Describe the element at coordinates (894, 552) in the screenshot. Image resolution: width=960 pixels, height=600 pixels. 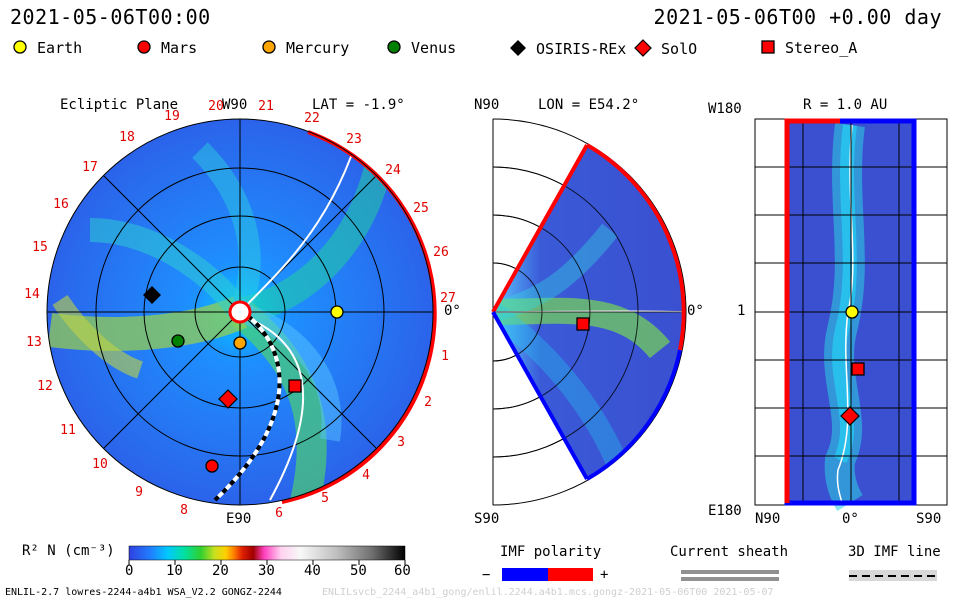
I see `imf3d-title: 3D IMF line` at that location.